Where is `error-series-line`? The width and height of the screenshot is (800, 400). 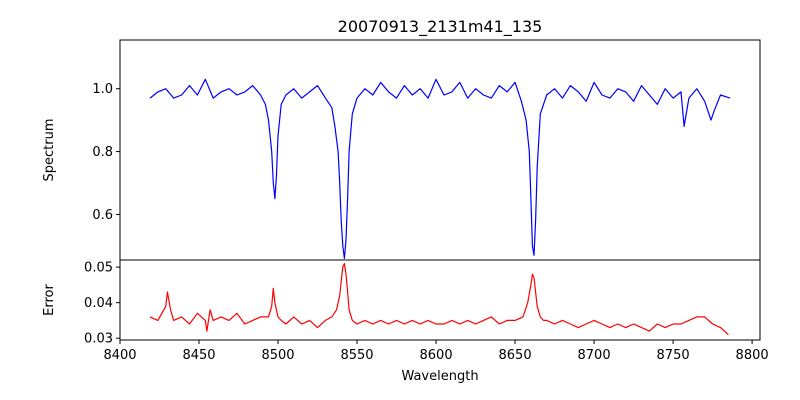
error-series-line is located at coordinates (439, 299).